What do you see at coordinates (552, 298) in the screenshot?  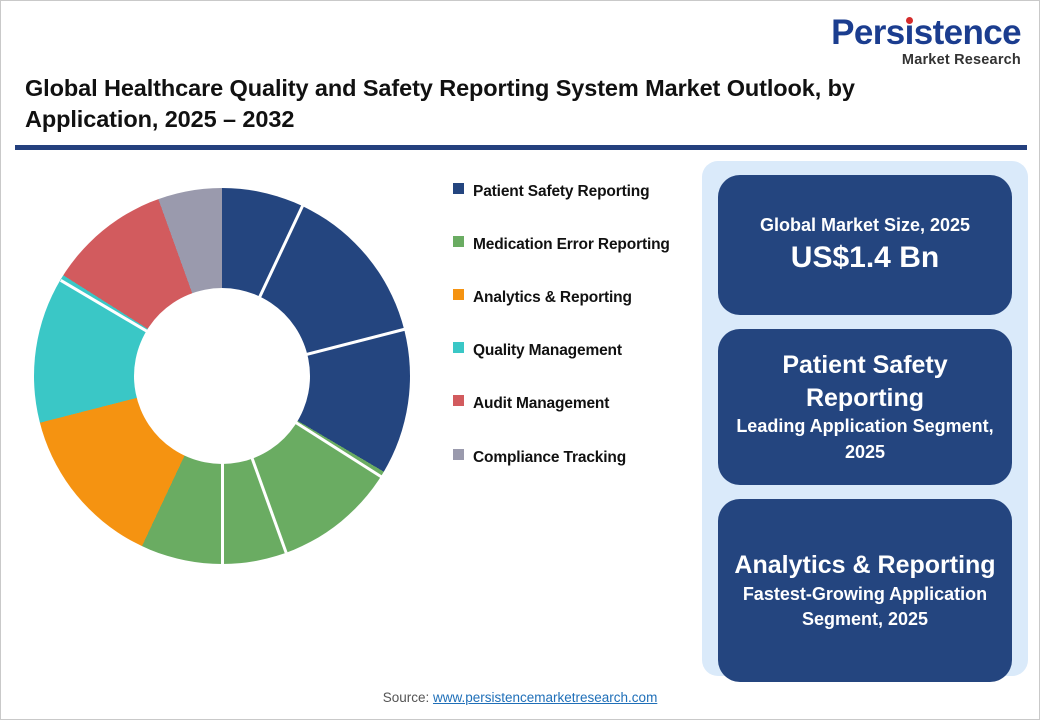 I see `legend-item-label: Analytics & Reporting` at bounding box center [552, 298].